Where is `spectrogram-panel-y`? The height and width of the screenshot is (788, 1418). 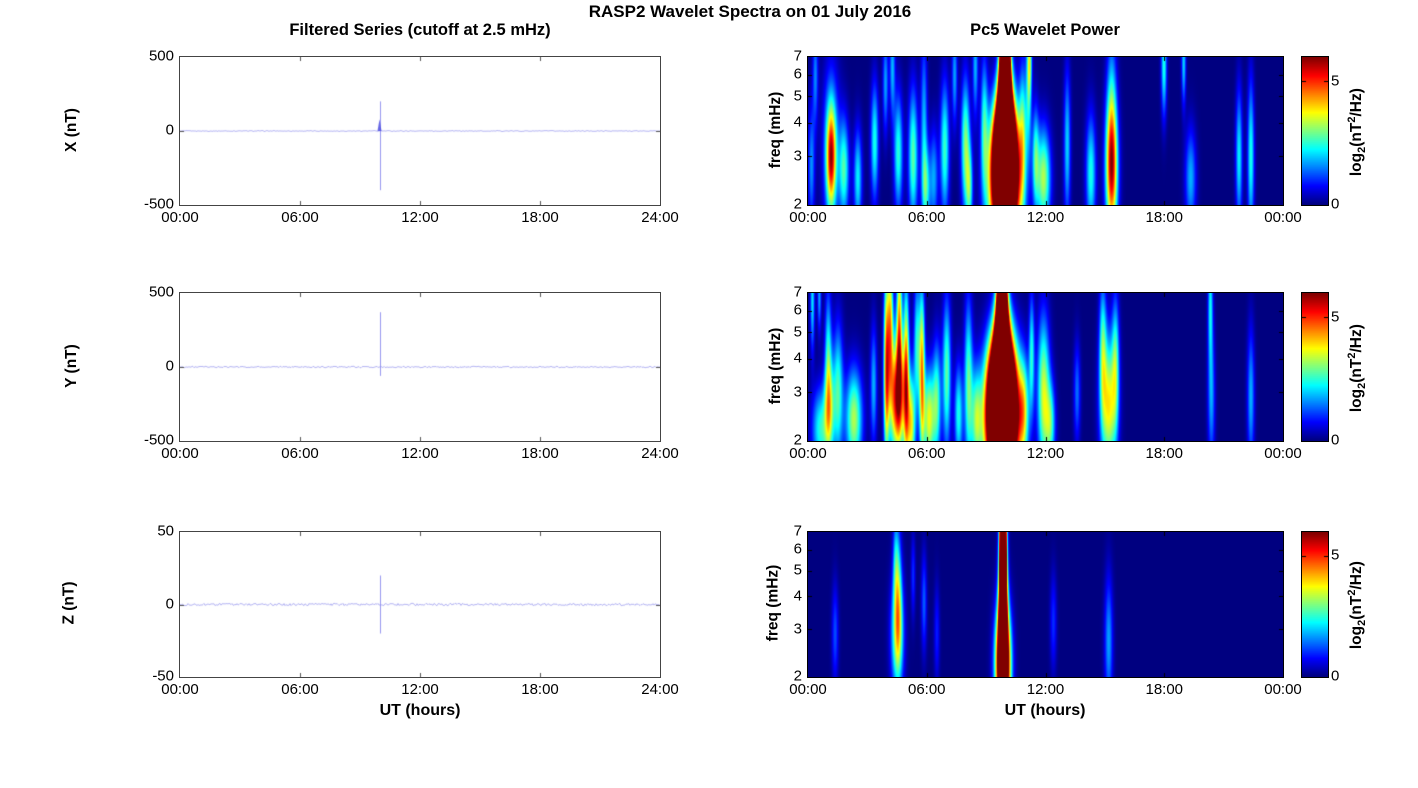
spectrogram-panel-y is located at coordinates (1045, 367).